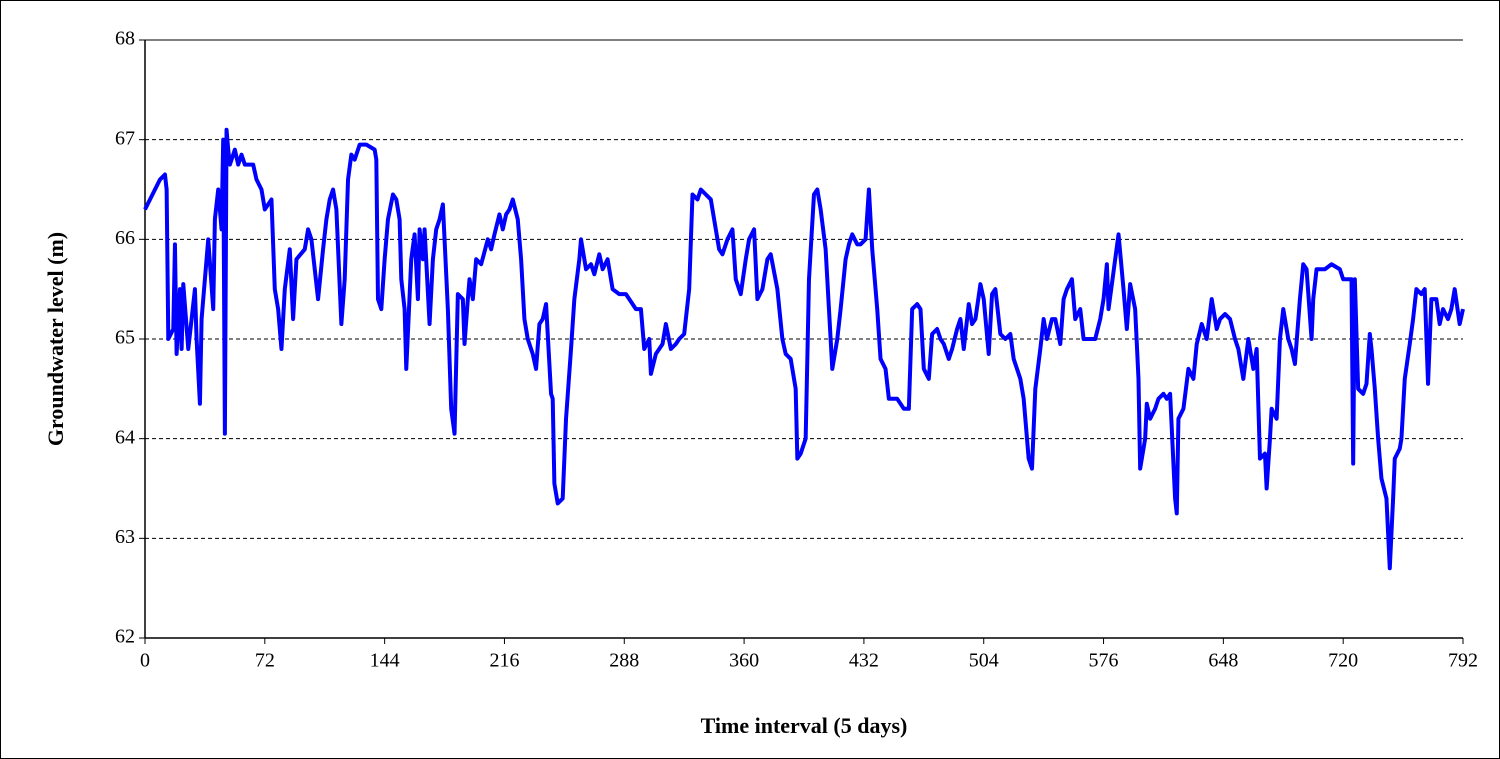 This screenshot has height=759, width=1500. What do you see at coordinates (864, 661) in the screenshot?
I see `x-tick-label: 432` at bounding box center [864, 661].